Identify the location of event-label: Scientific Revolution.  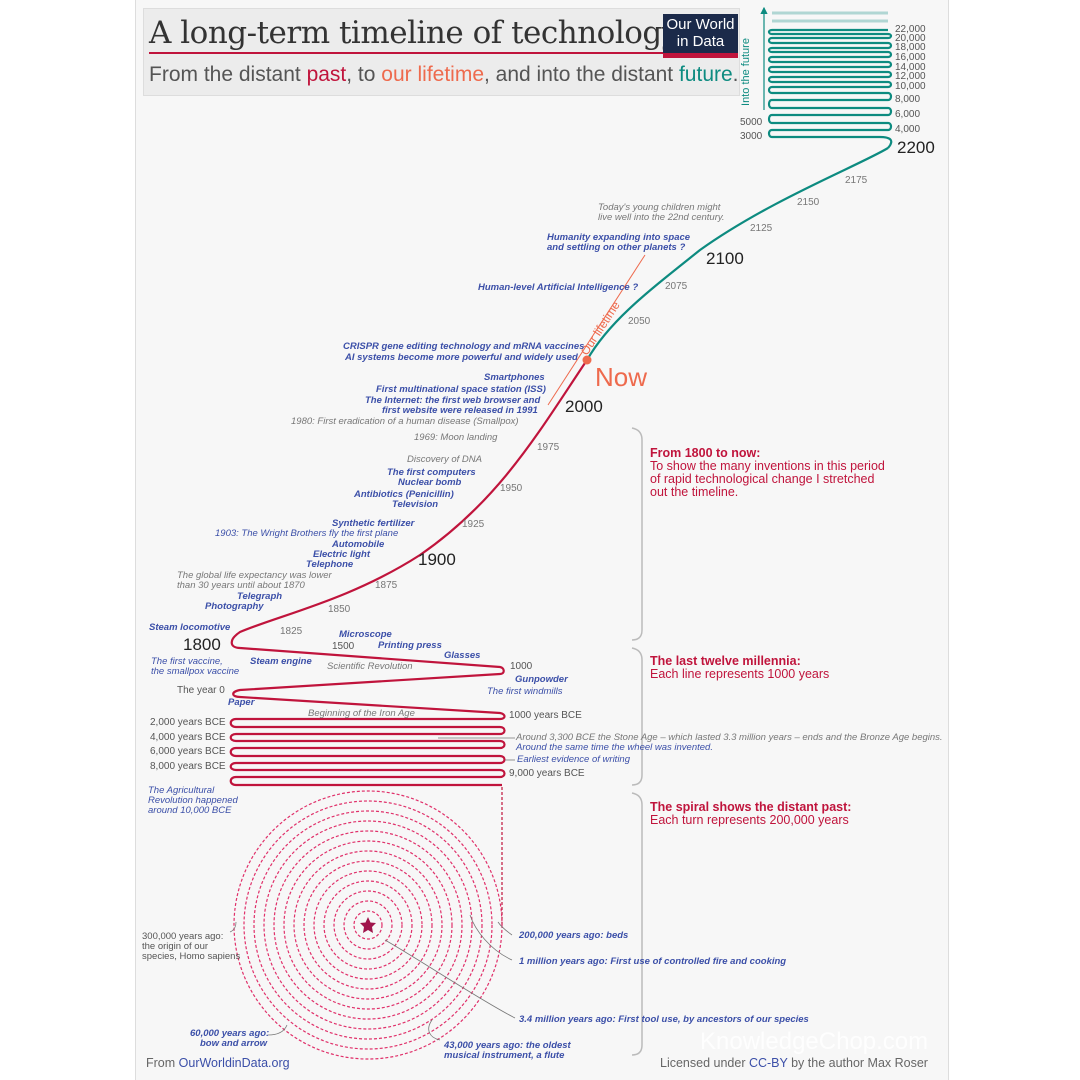
(370, 666).